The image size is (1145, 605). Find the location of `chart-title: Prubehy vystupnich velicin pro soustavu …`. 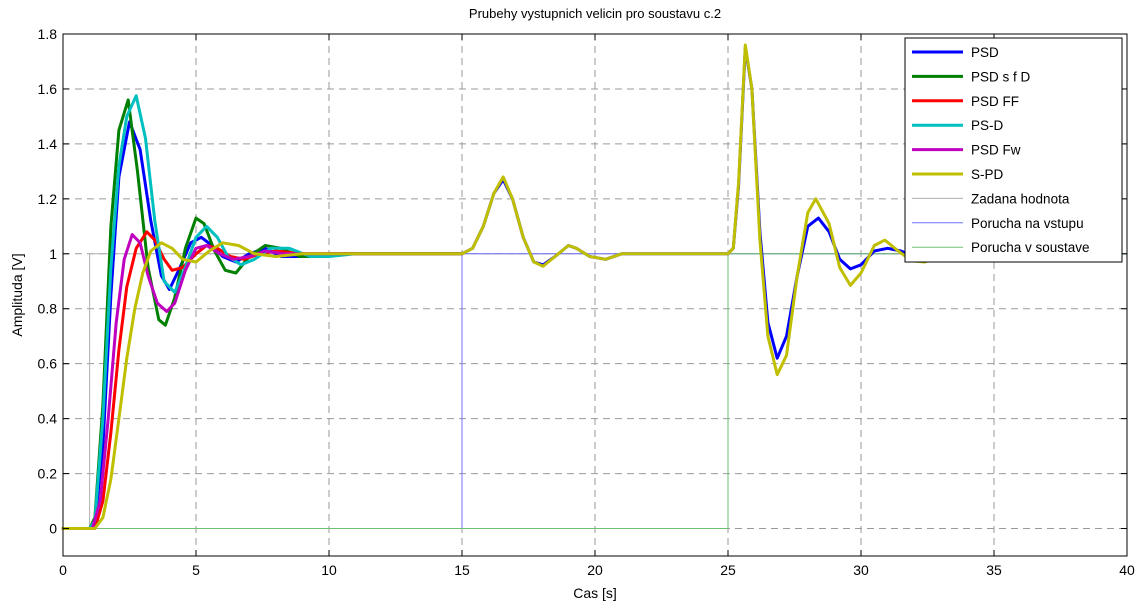

chart-title: Prubehy vystupnich velicin pro soustavu … is located at coordinates (595, 13).